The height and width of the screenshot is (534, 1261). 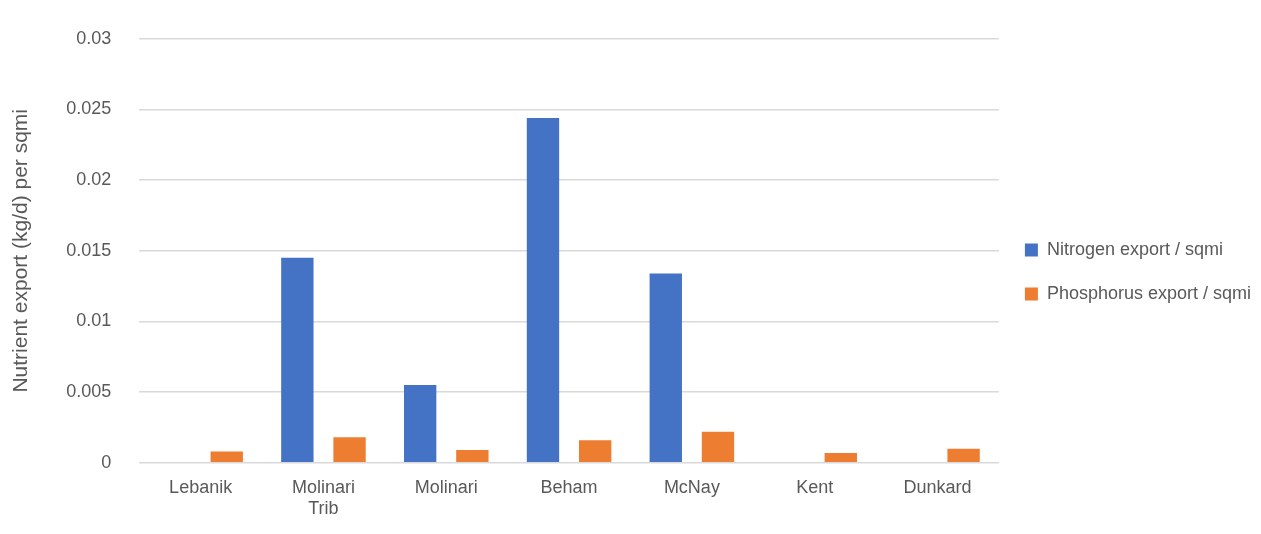 I want to click on legend-label: Phosphorus export / sqmi, so click(x=1149, y=292).